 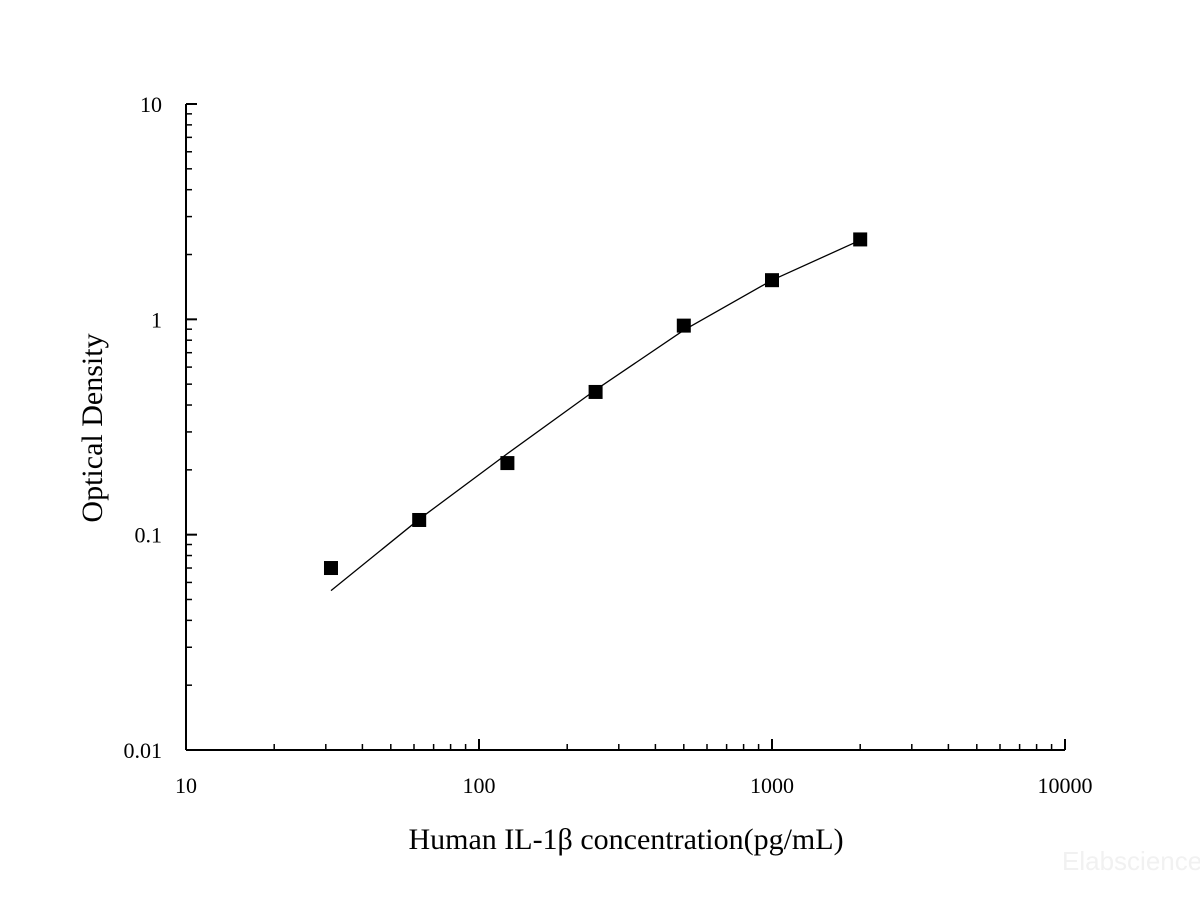 What do you see at coordinates (156, 319) in the screenshot?
I see `y-tick-label: 1` at bounding box center [156, 319].